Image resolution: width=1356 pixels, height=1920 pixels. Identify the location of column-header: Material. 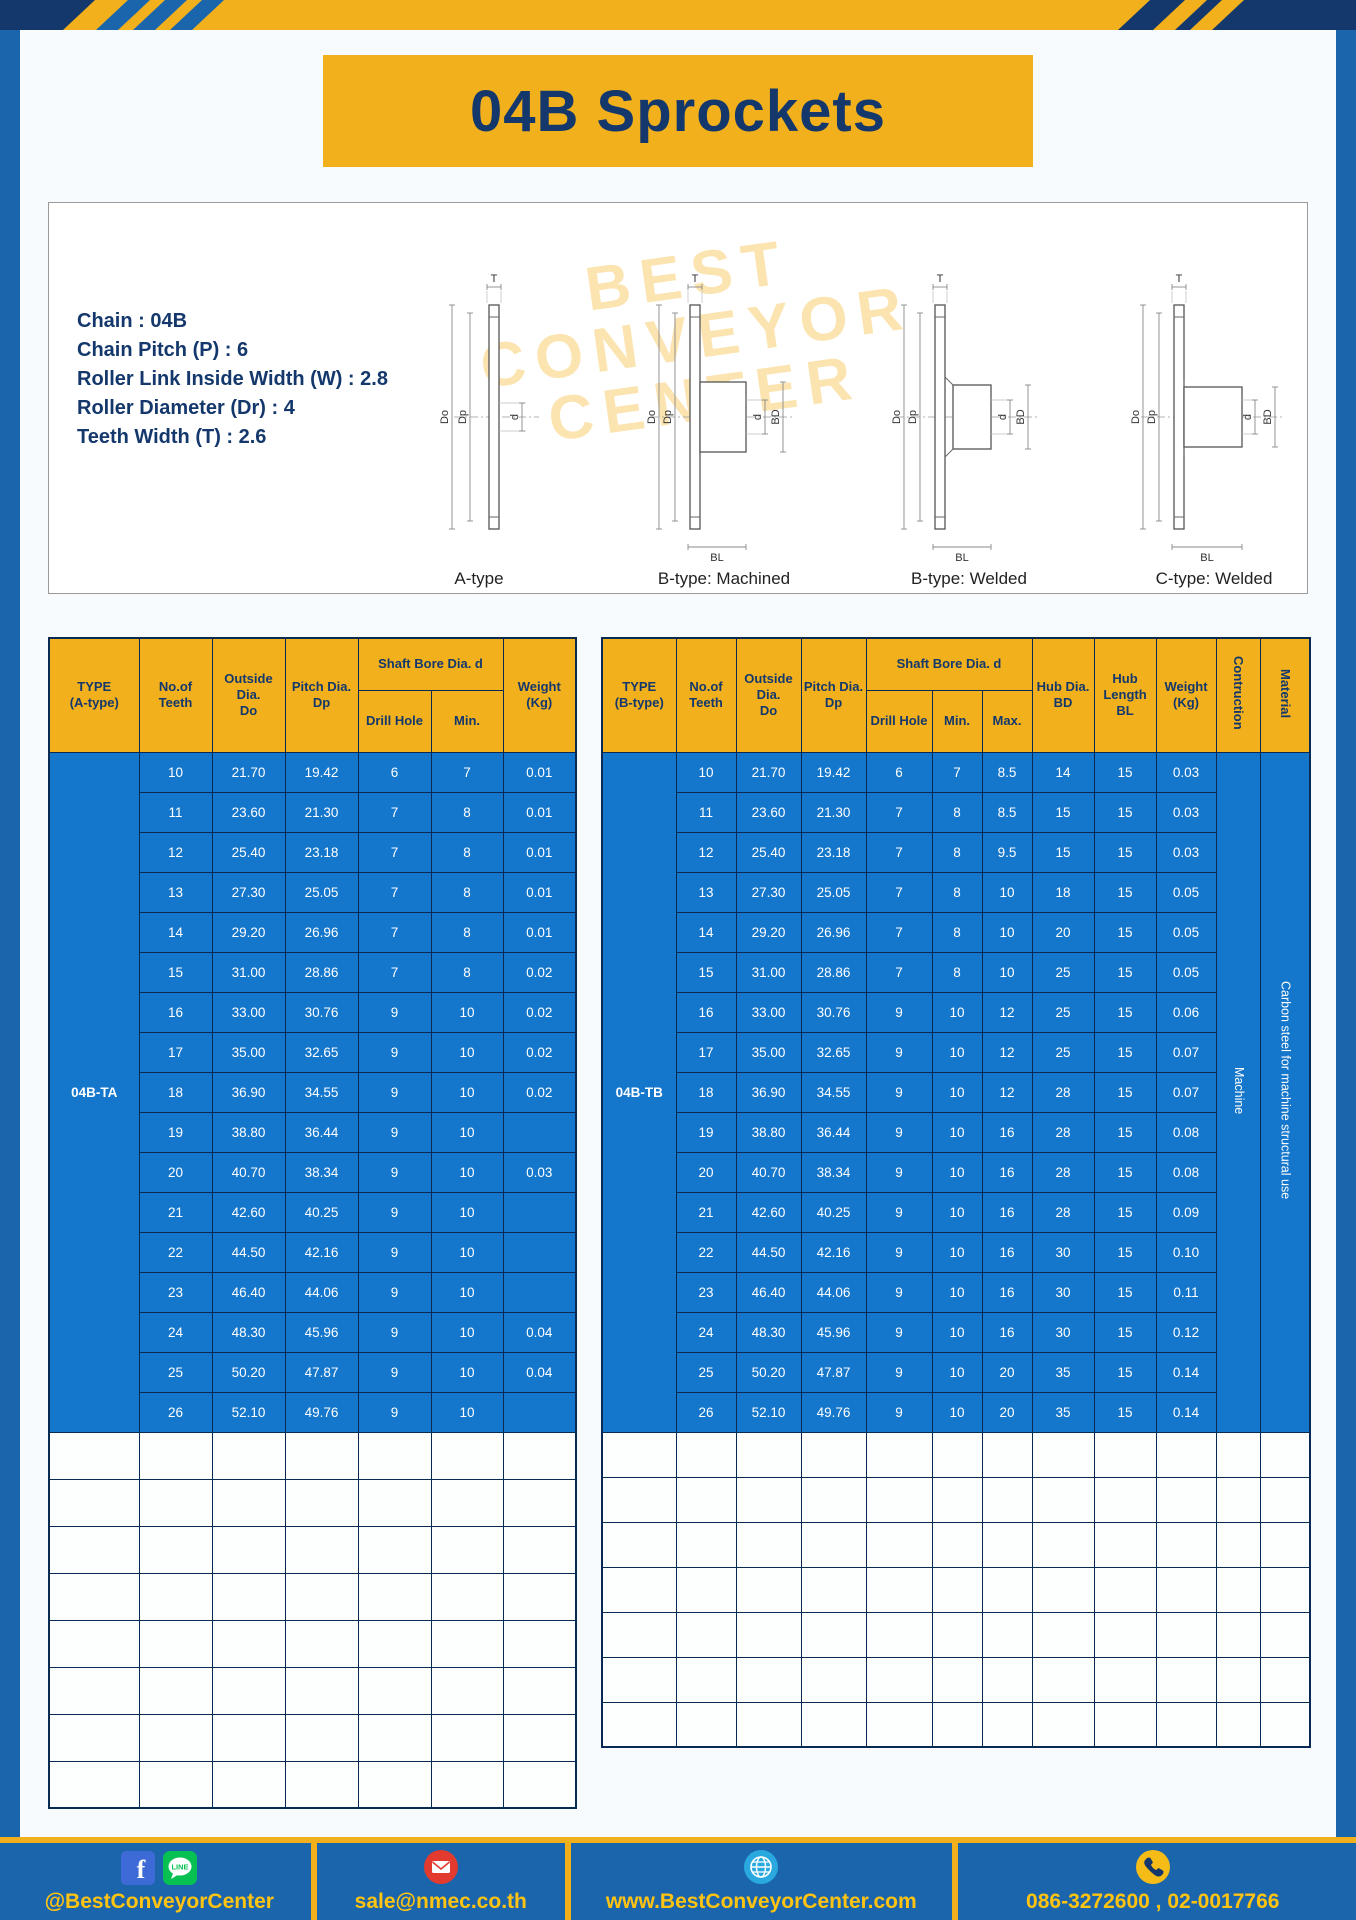
(1285, 695).